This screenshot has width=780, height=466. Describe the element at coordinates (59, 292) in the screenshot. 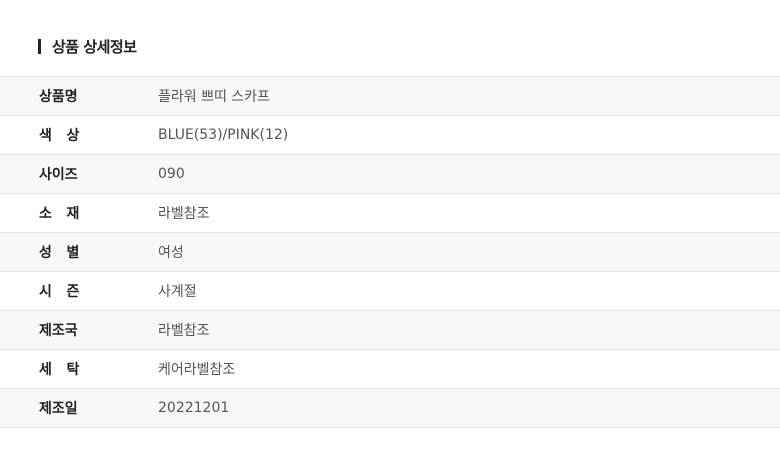

I see `row-label: 시 즌` at that location.